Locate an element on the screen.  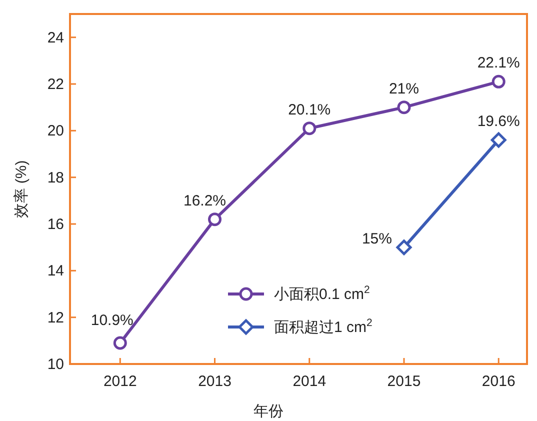
data-label: 21% is located at coordinates (404, 89).